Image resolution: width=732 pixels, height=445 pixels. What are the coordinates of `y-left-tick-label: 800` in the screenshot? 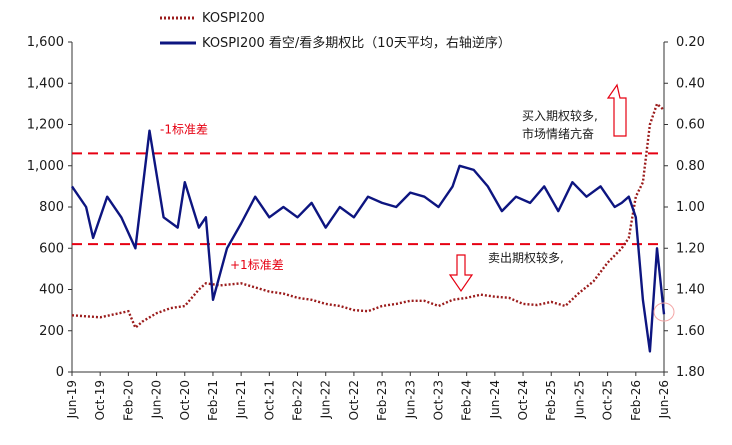 It's located at (51, 207).